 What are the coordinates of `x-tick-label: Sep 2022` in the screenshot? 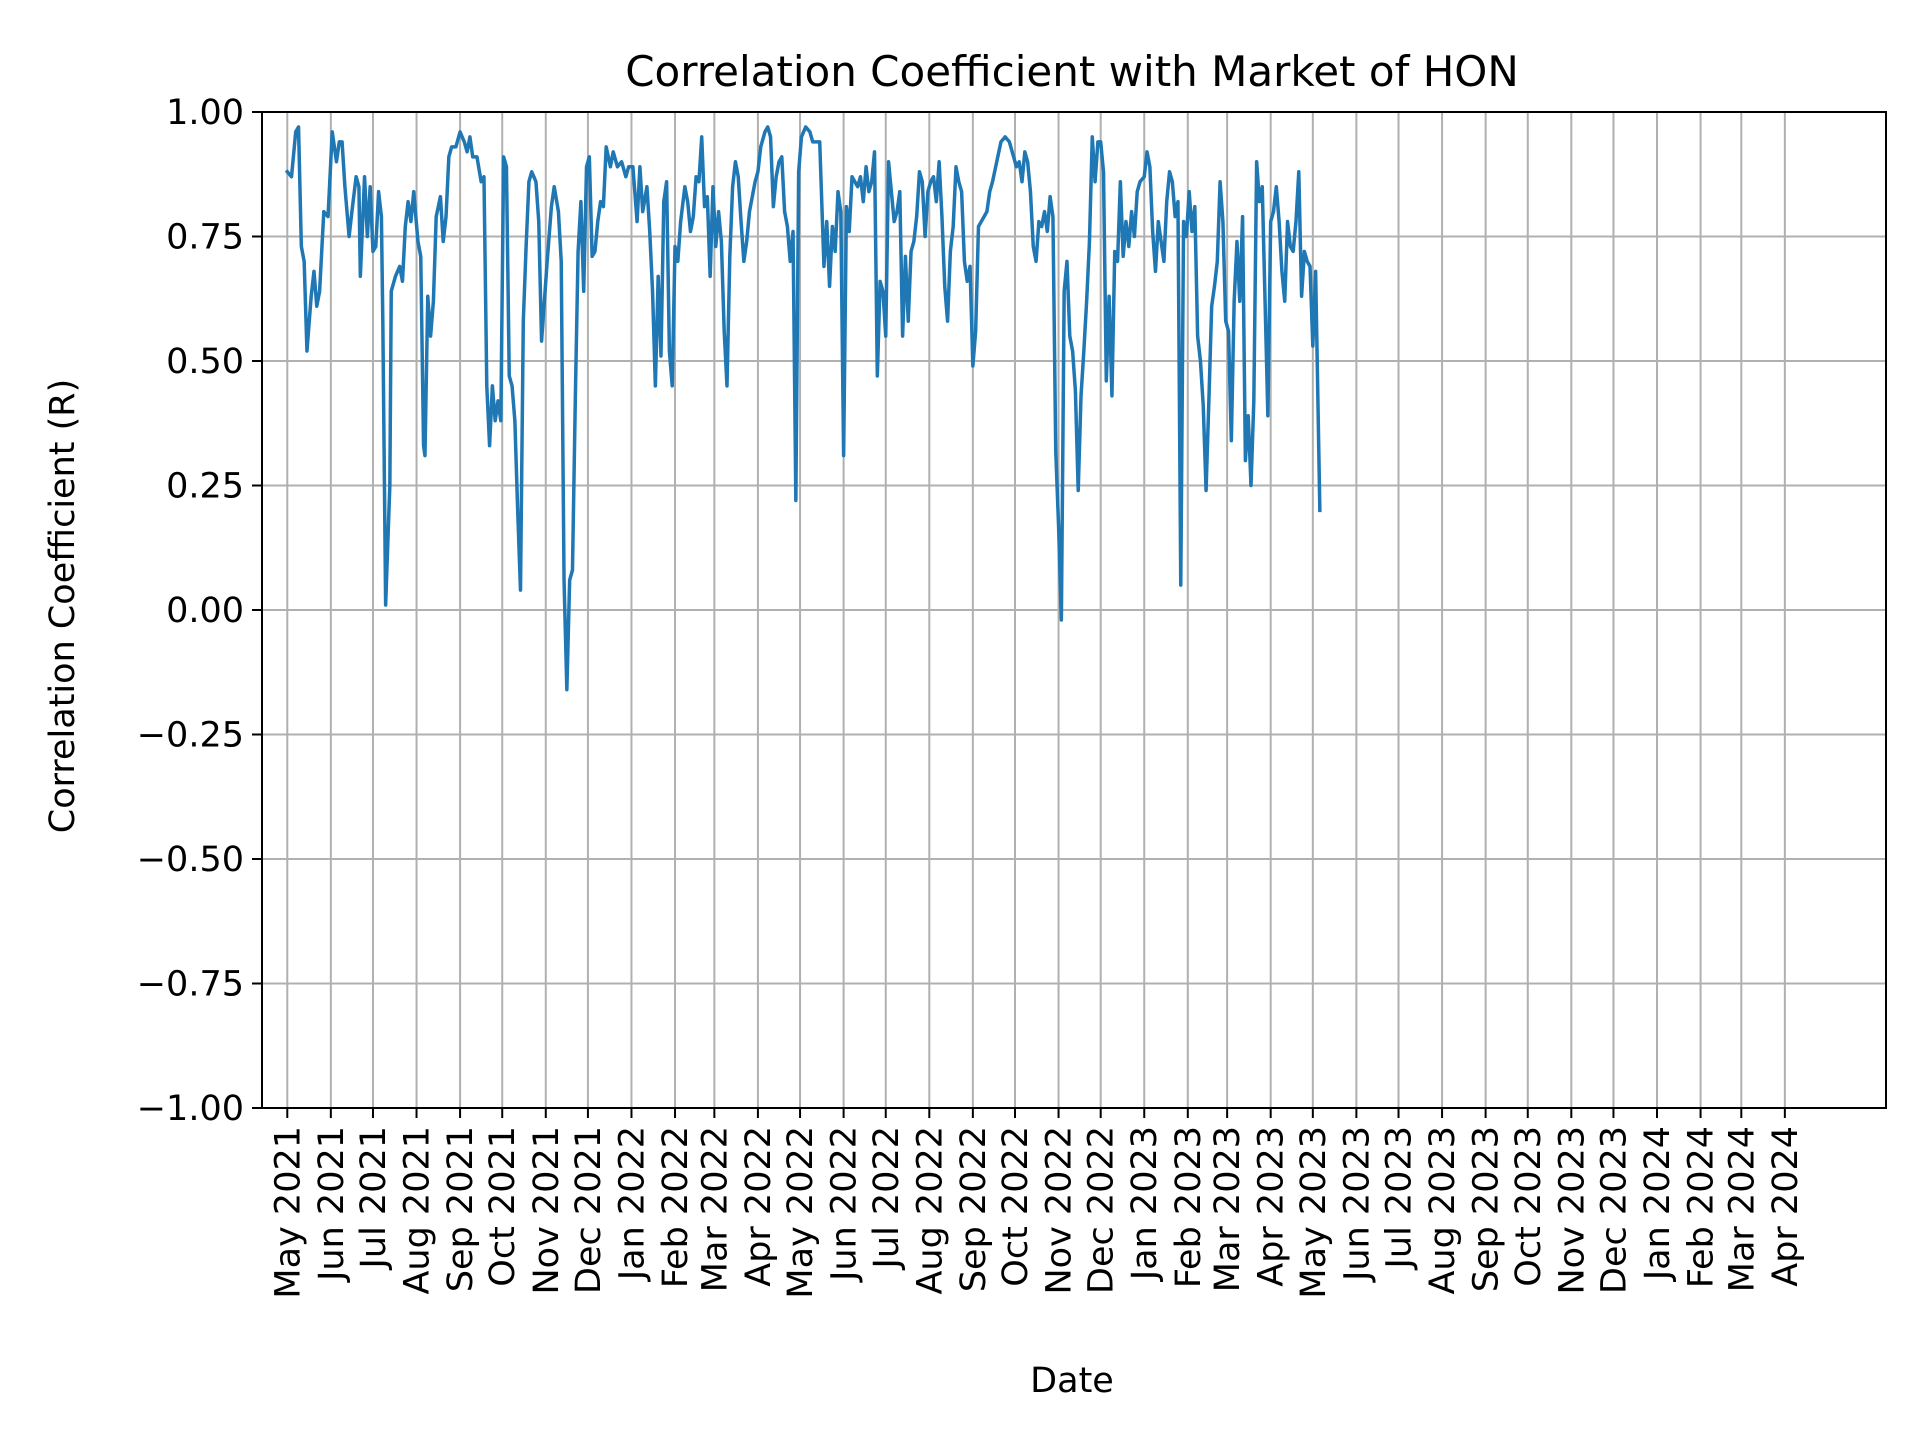 It's located at (974, 1209).